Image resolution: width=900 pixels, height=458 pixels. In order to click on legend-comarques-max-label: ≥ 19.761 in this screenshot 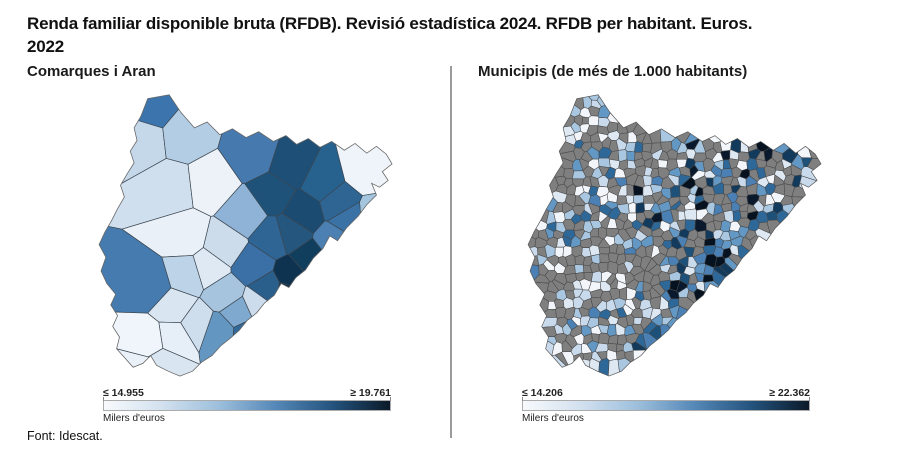, I will do `click(370, 393)`.